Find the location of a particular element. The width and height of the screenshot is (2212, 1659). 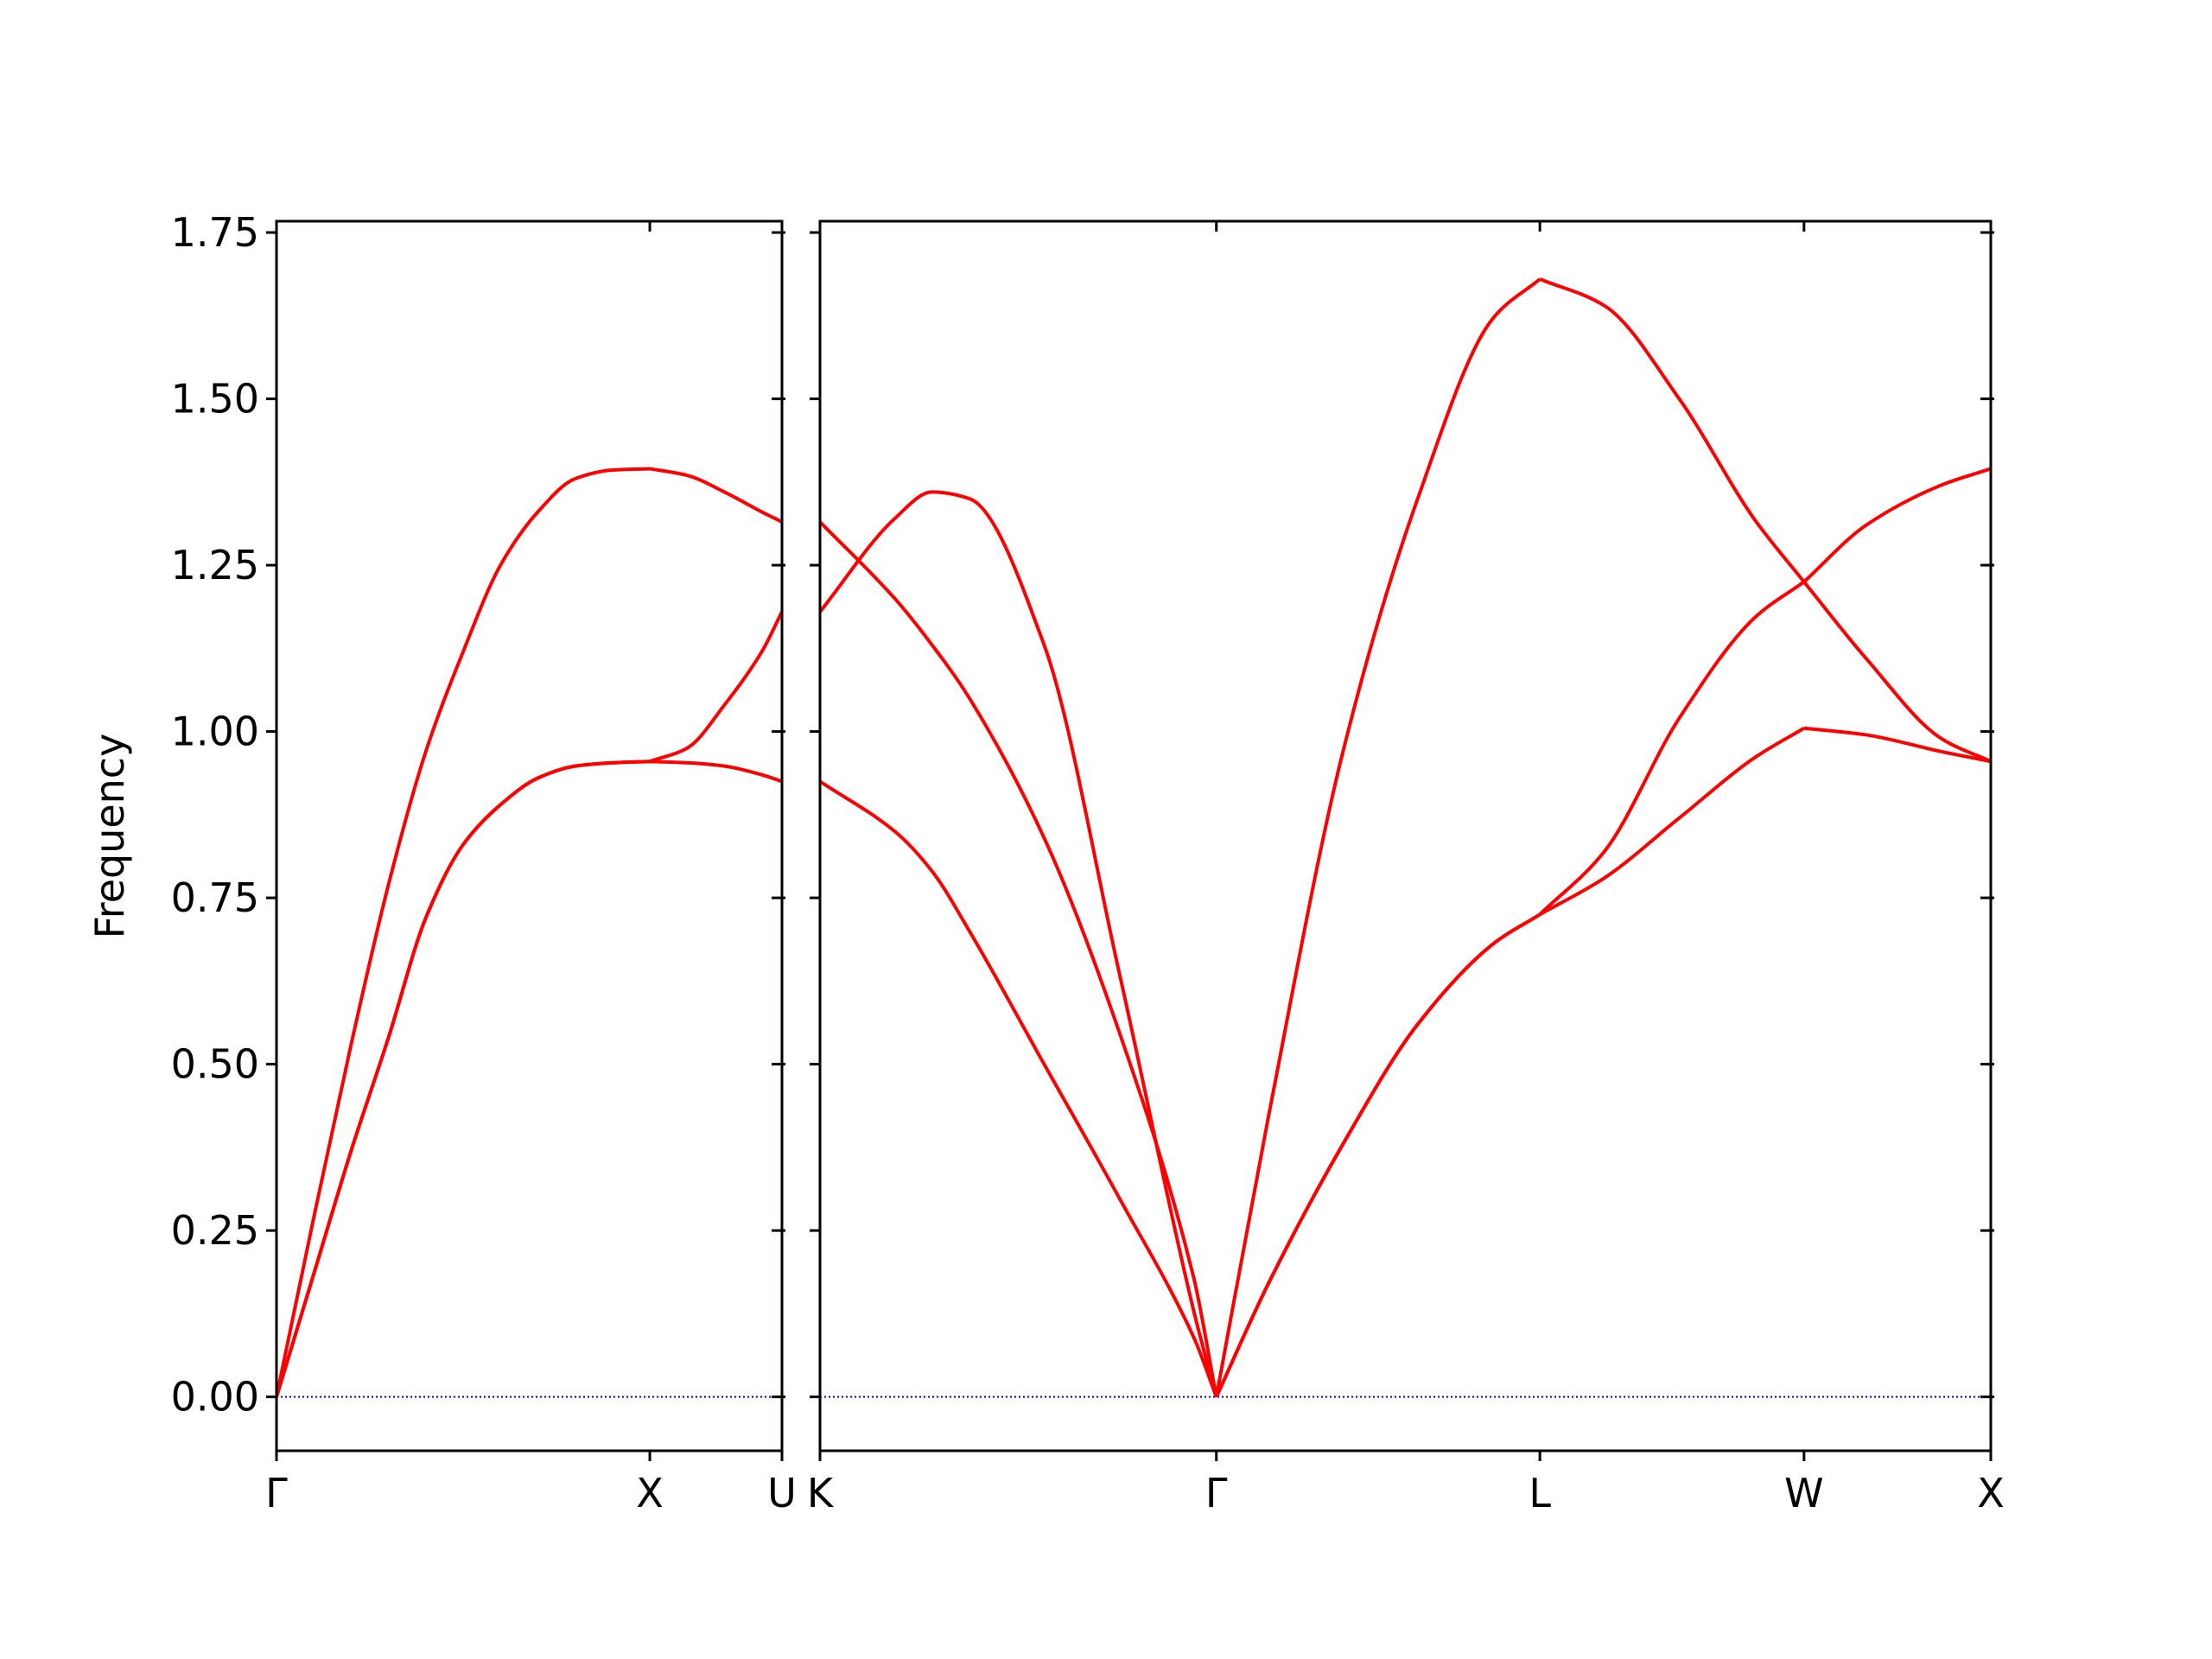

y-tick-label: 1.50 is located at coordinates (215, 399).